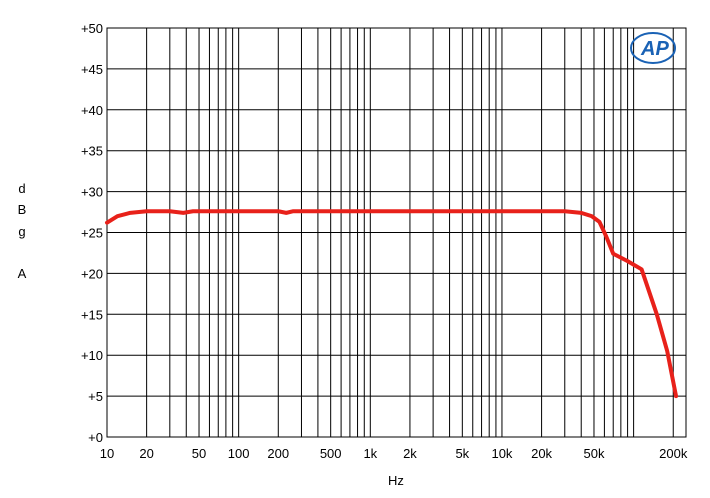 This screenshot has height=498, width=710. I want to click on x-tick-labels: 10 20 50 100 200 500 1k 2k 5k 10k 20k 50k 200k, so click(394, 453).